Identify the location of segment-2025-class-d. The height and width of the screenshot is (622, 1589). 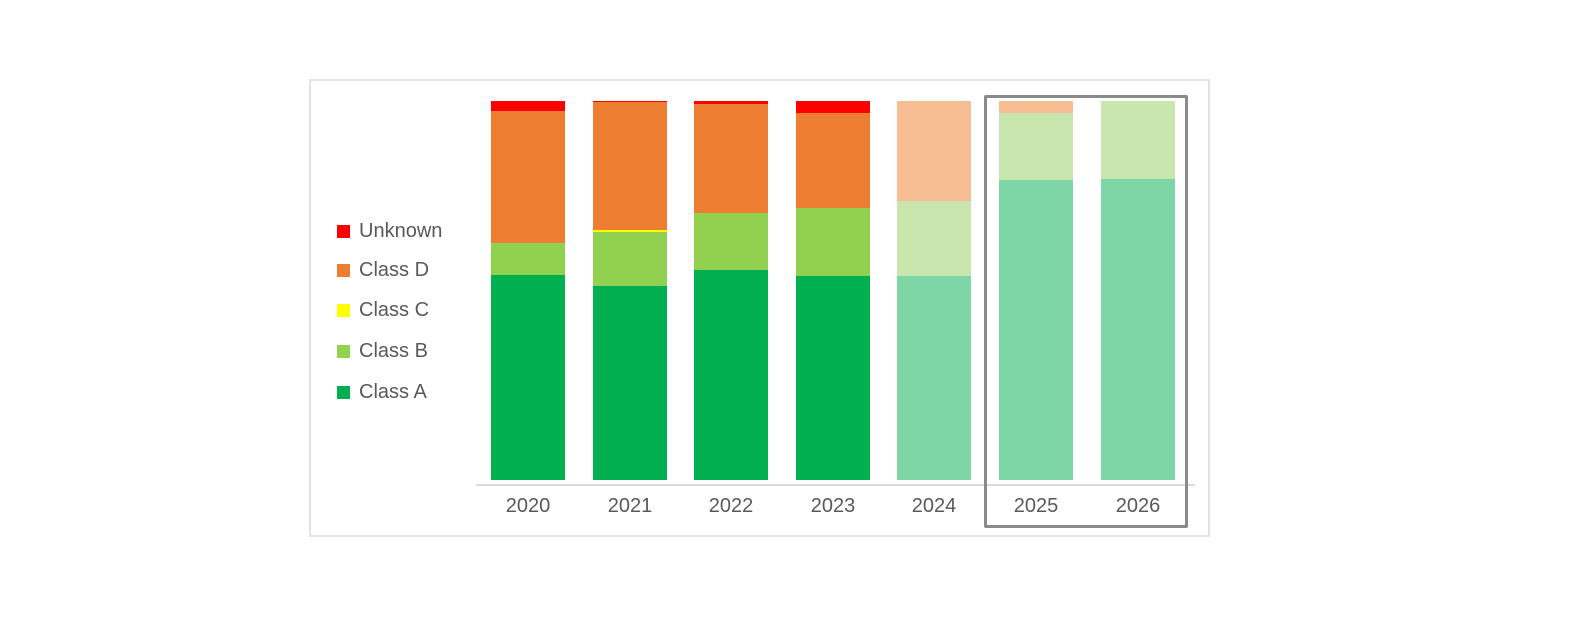
(1036, 107).